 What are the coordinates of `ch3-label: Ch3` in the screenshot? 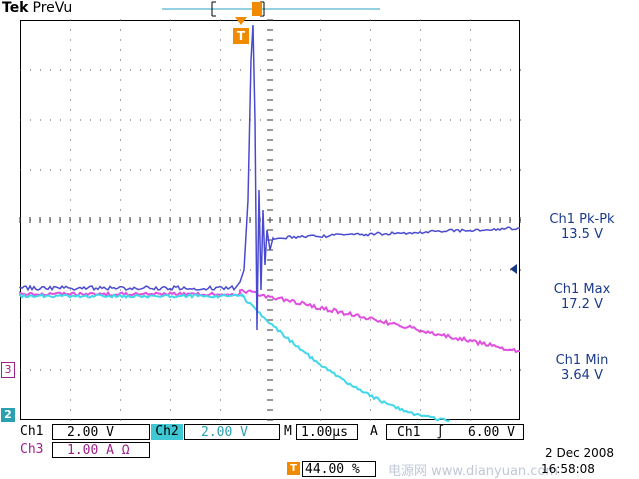 It's located at (31, 449).